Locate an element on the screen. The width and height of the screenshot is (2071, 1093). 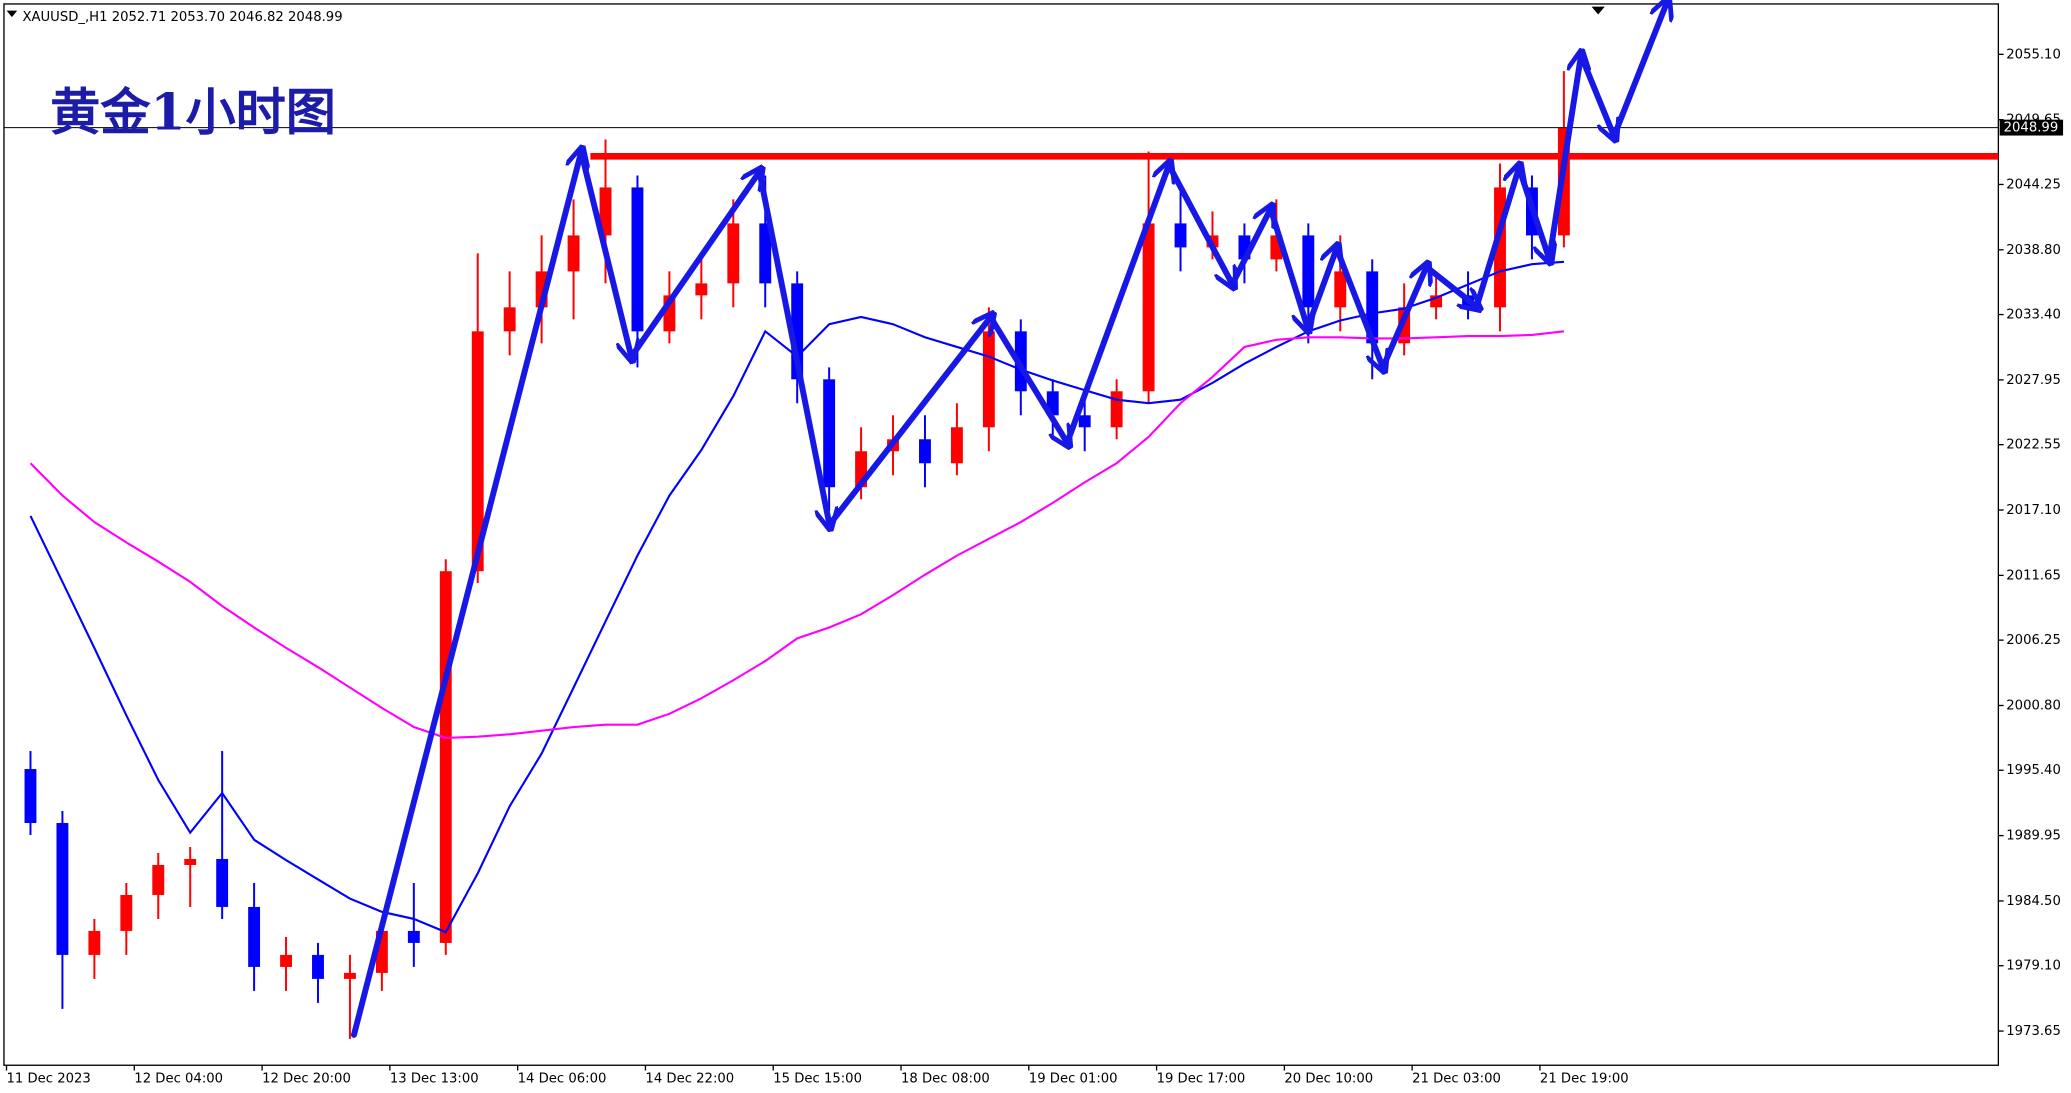
x-tick-label: 12 Dec 20:00 is located at coordinates (306, 1078).